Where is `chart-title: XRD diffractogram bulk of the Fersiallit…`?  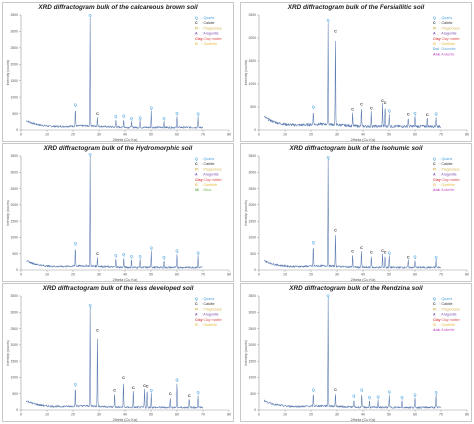 chart-title: XRD diffractogram bulk of the Fersiallit… is located at coordinates (356, 7).